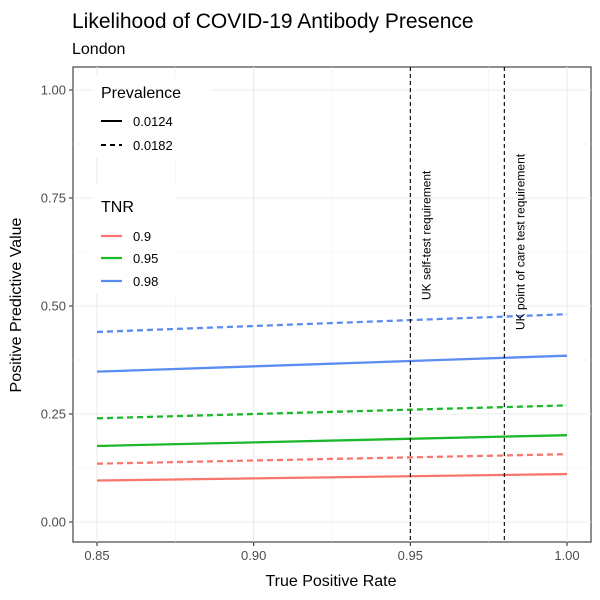 This screenshot has width=600, height=600. What do you see at coordinates (53, 306) in the screenshot?
I see `y-tick-label: 0.50` at bounding box center [53, 306].